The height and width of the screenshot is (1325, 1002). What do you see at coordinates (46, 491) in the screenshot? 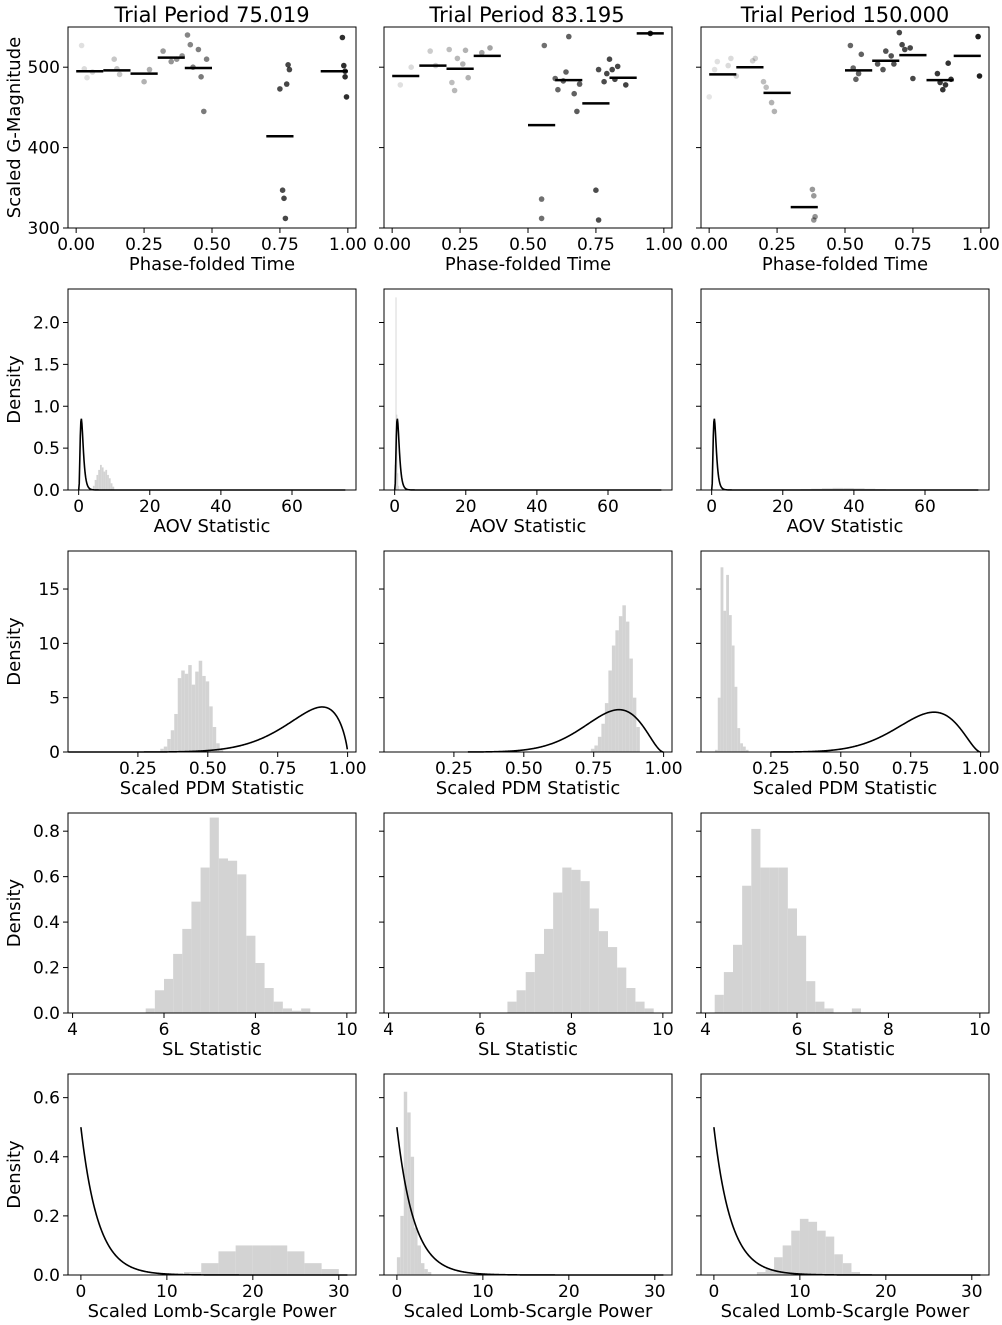
I see `y-tick-label: 0.0` at bounding box center [46, 491].